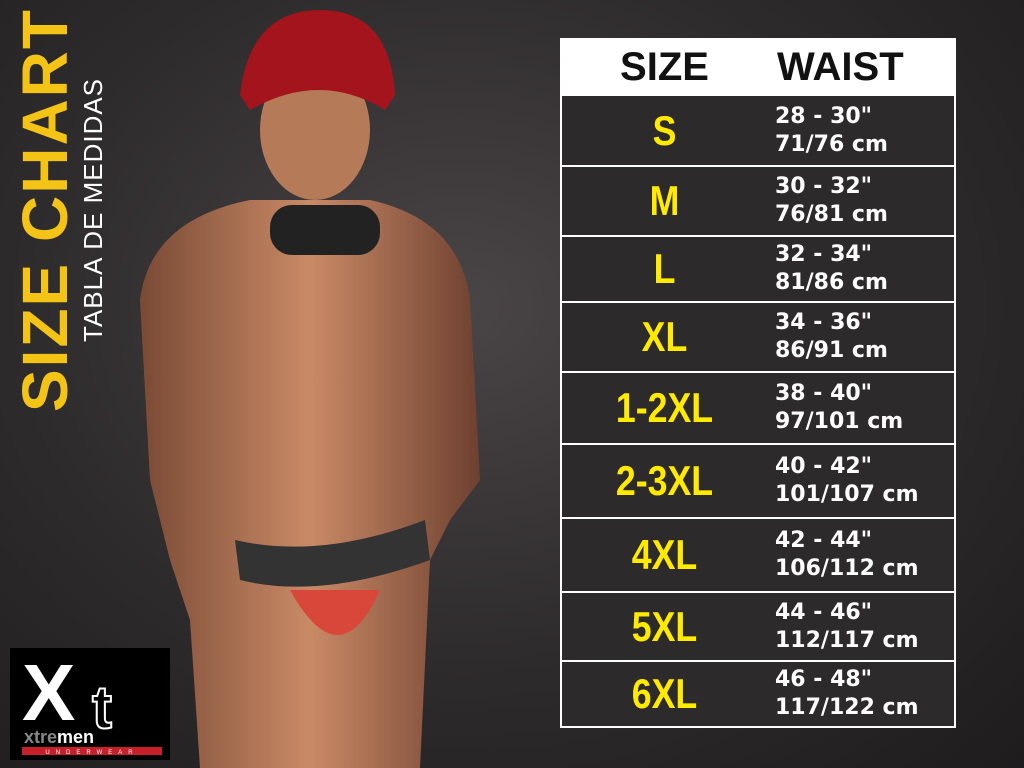  What do you see at coordinates (824, 679) in the screenshot?
I see `waist-inches: 46 - 48"` at bounding box center [824, 679].